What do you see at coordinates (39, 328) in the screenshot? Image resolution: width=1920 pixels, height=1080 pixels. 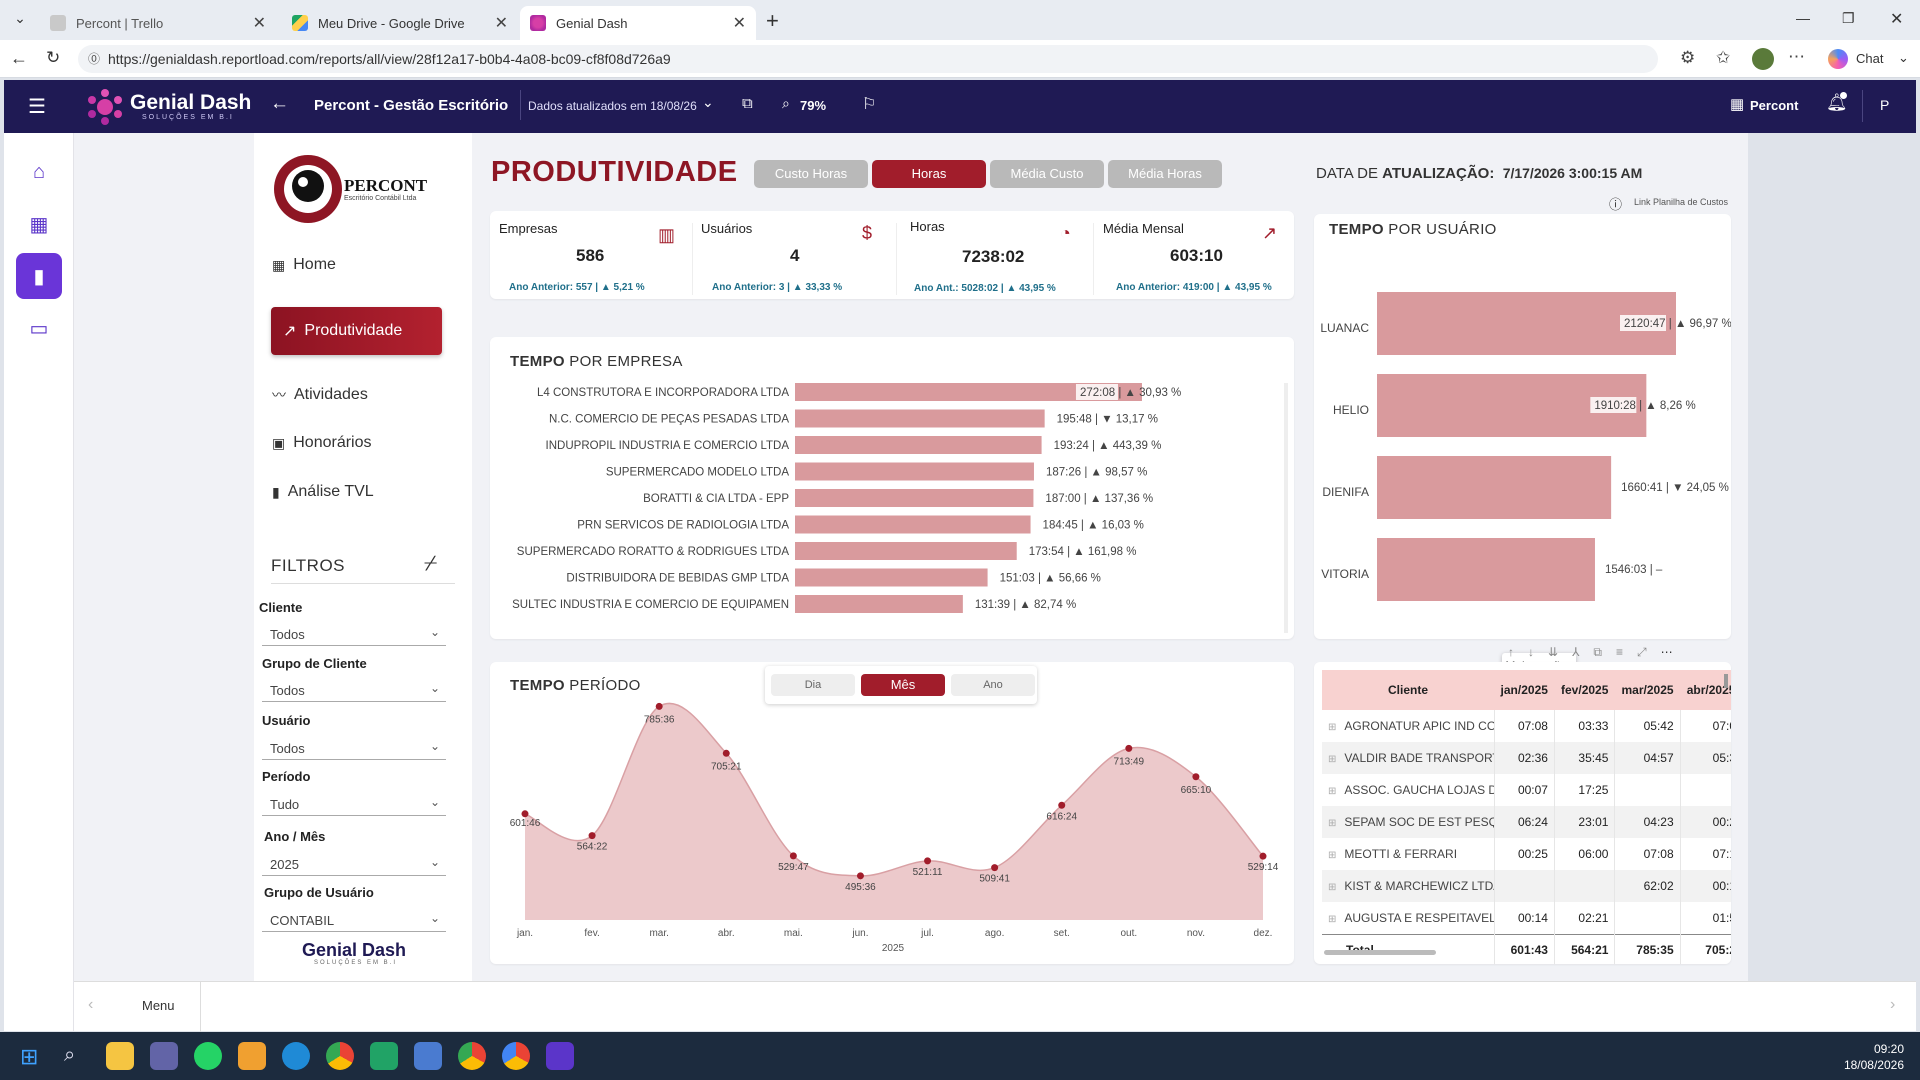 I see `presentation-icon: ▭` at bounding box center [39, 328].